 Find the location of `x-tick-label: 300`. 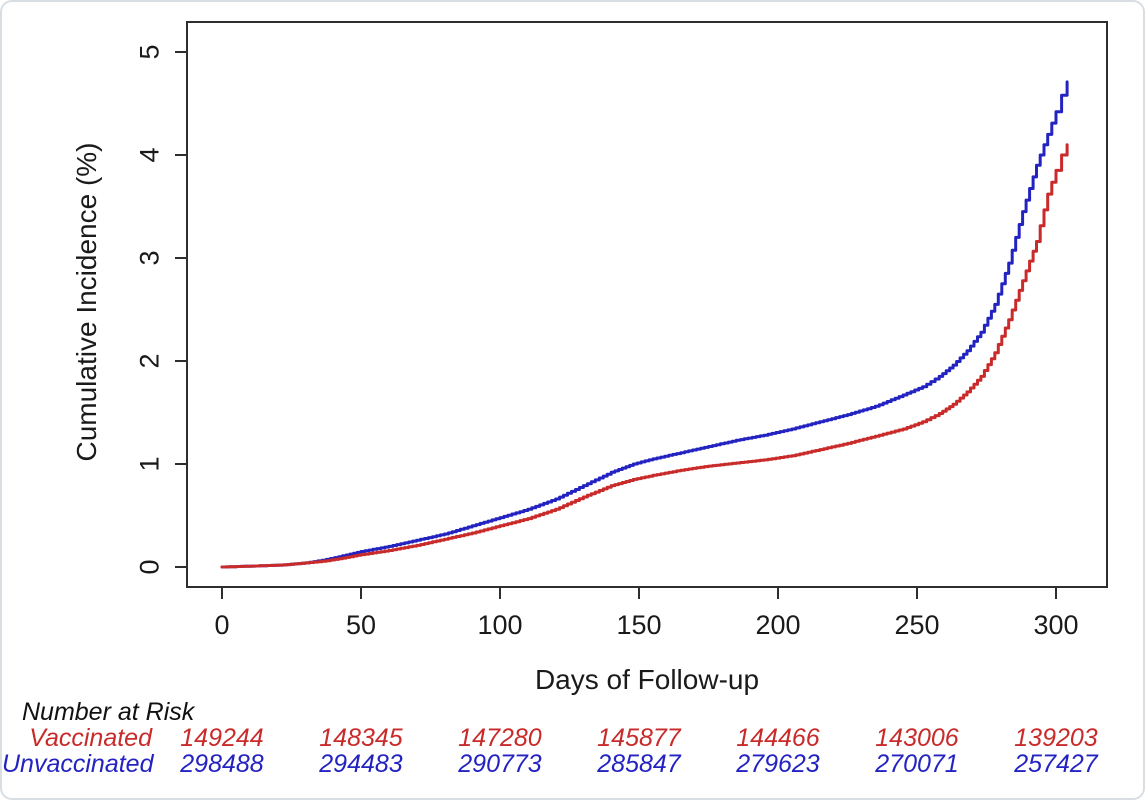

x-tick-label: 300 is located at coordinates (1056, 625).